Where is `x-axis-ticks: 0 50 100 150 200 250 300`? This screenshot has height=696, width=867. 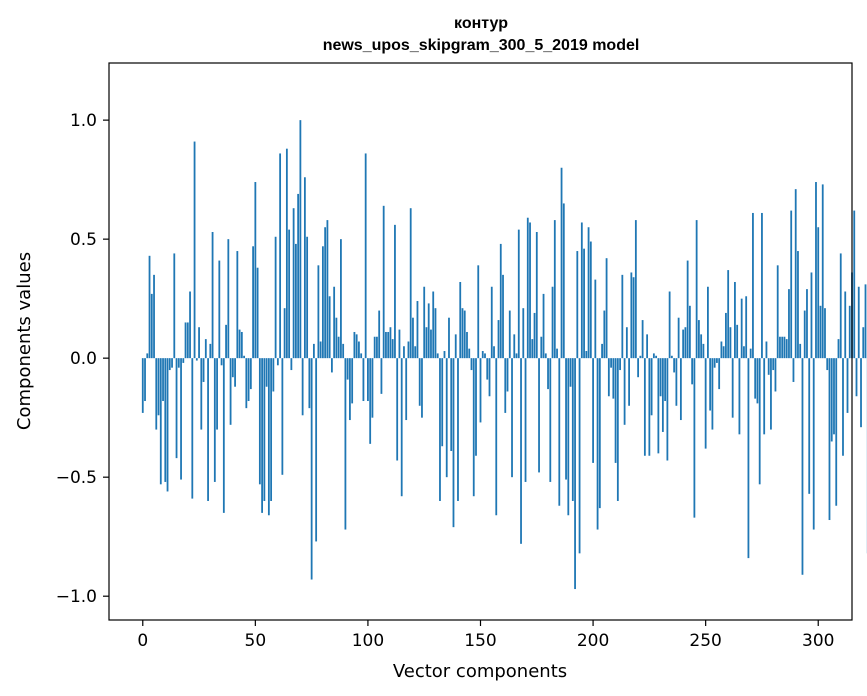 x-axis-ticks: 0 50 100 150 200 250 300 is located at coordinates (485, 635).